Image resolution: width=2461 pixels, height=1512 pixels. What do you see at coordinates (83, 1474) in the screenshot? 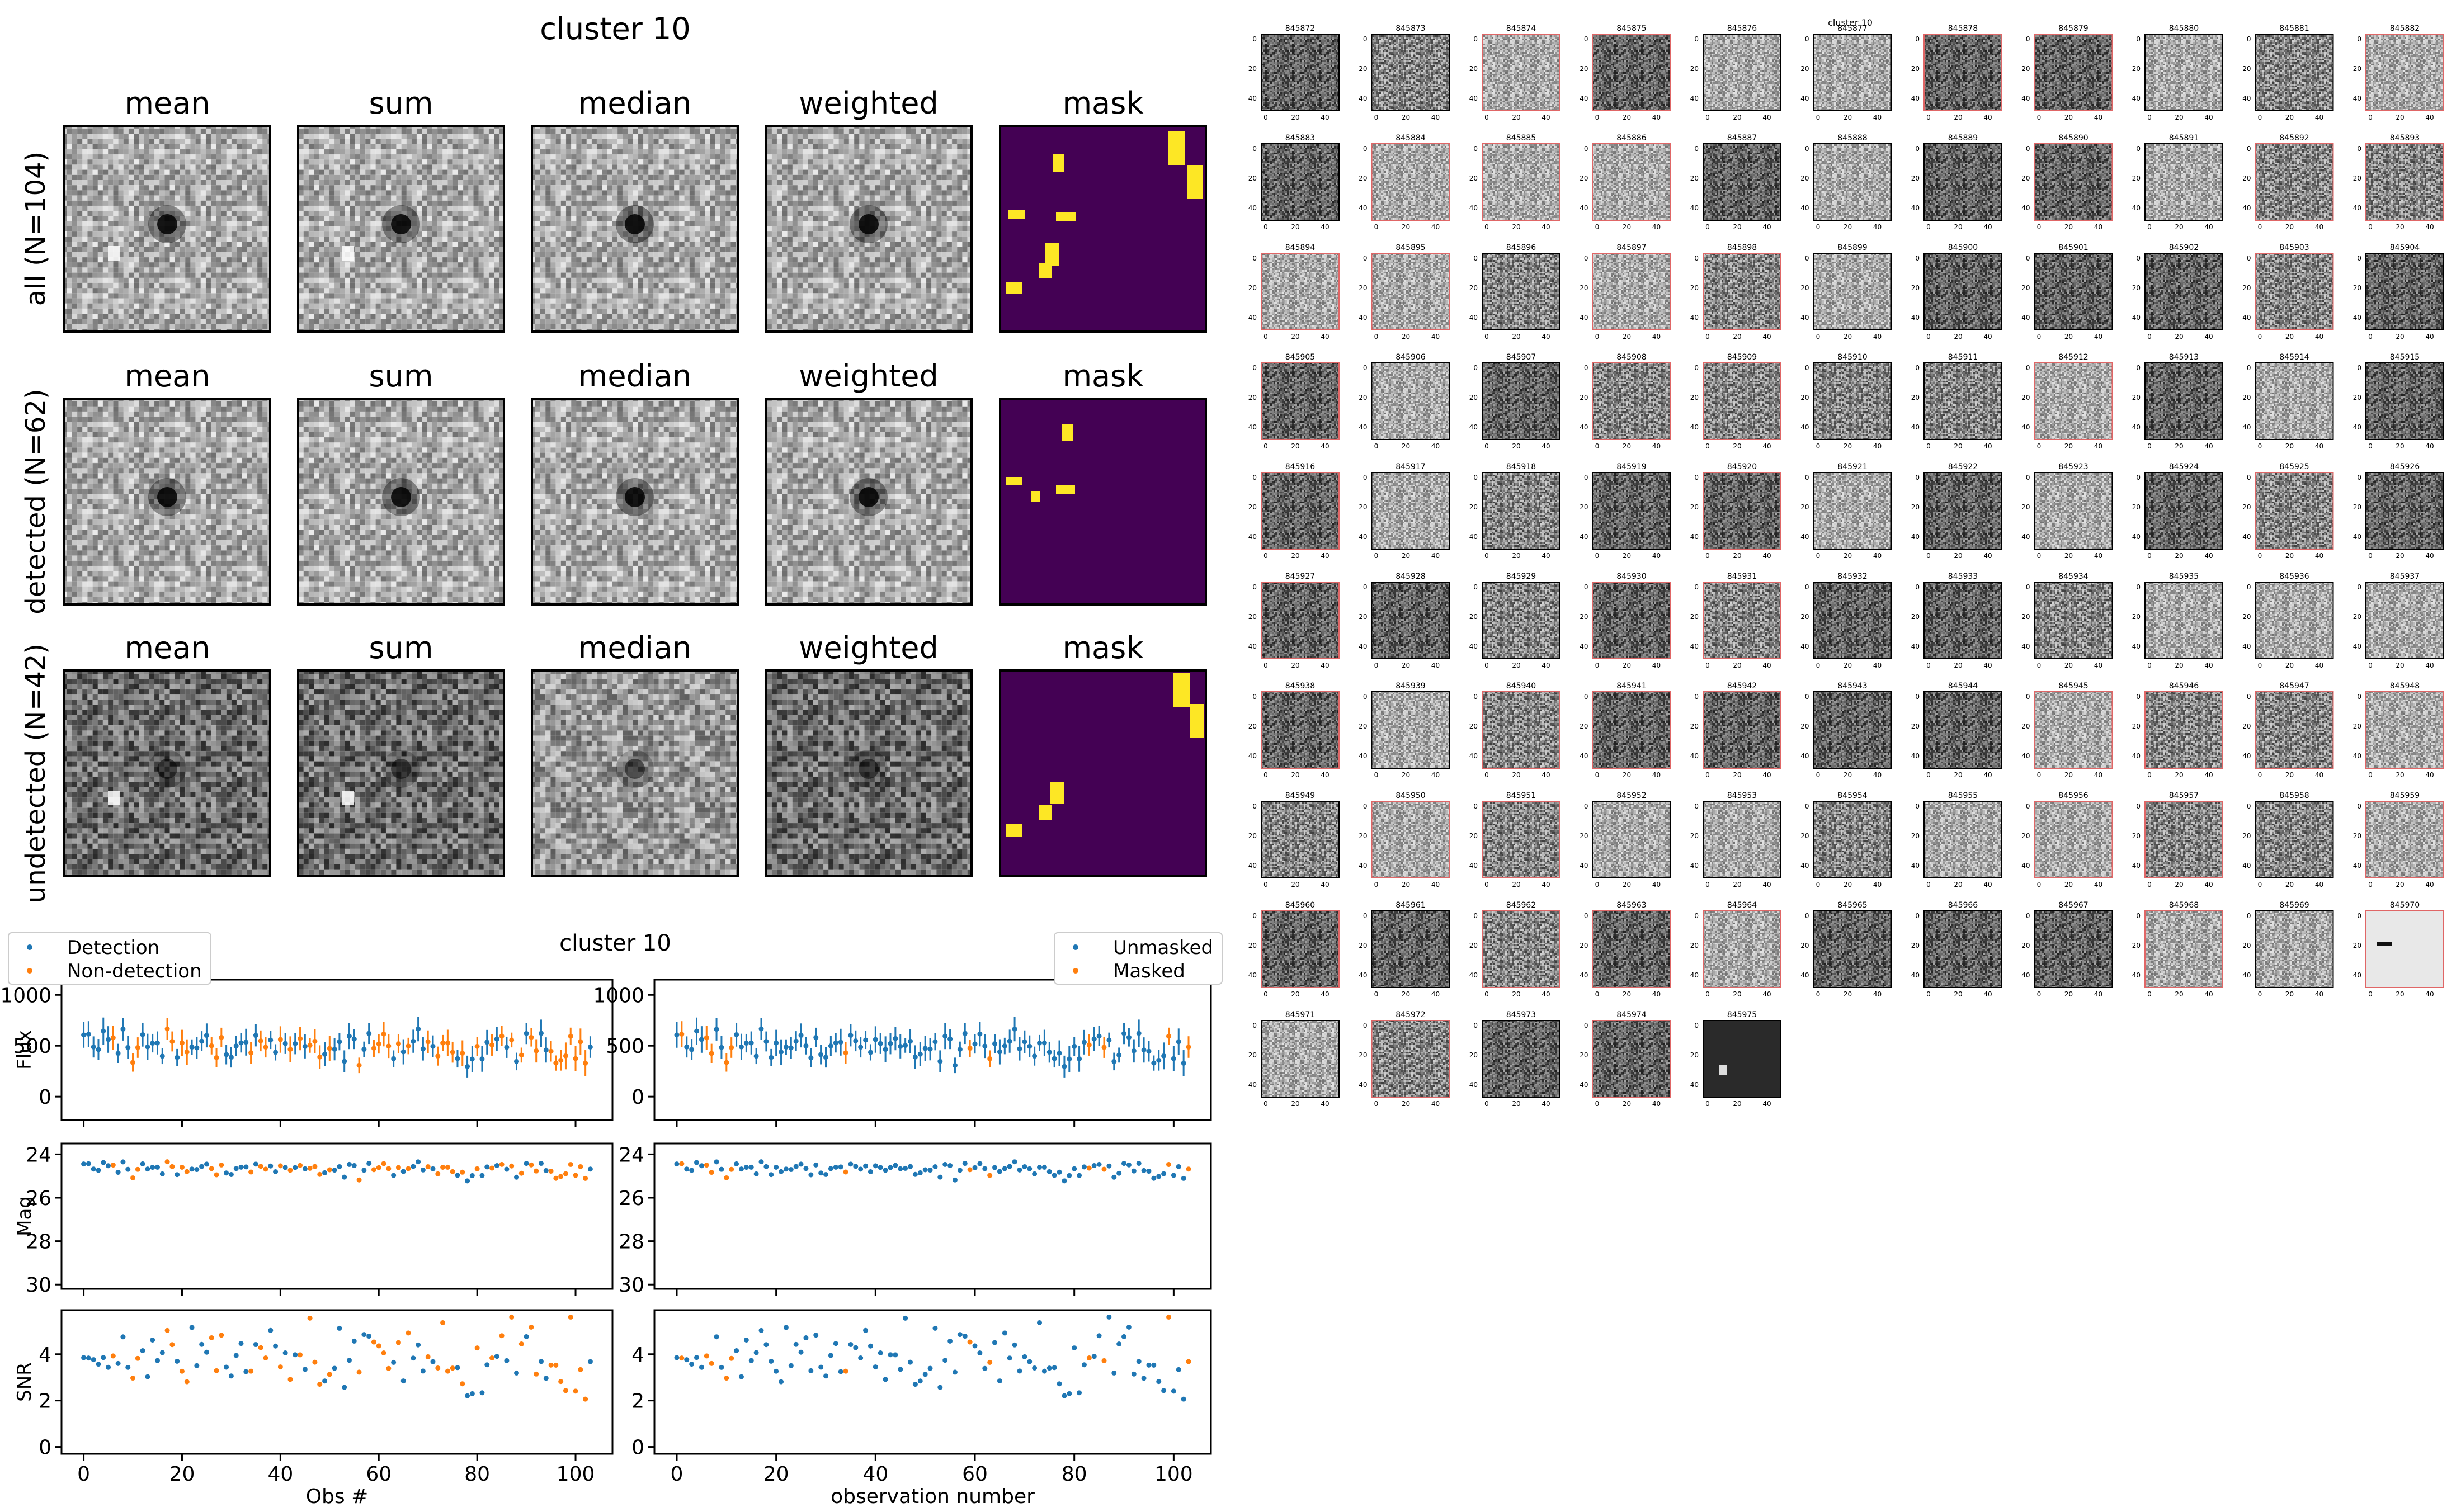
I see `x-tick-label: 0` at bounding box center [83, 1474].